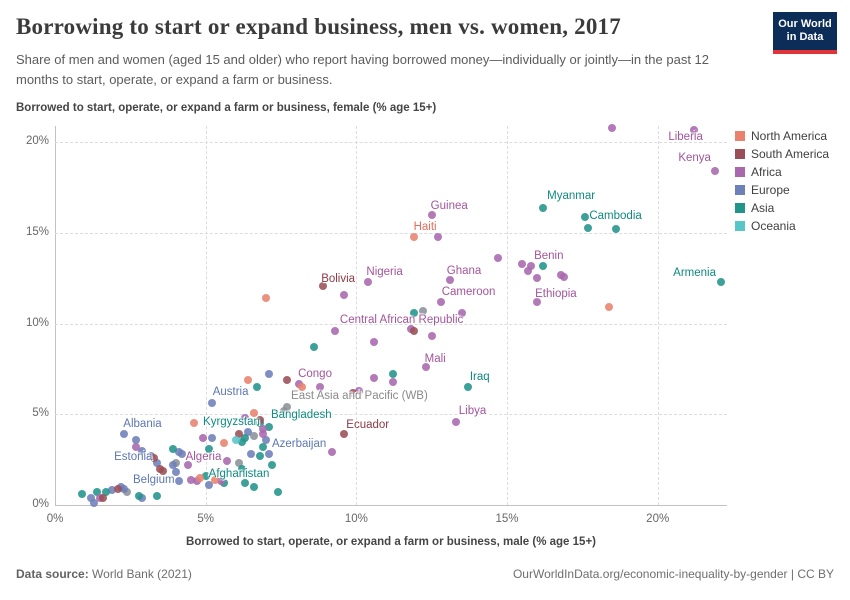 This screenshot has height=600, width=850. What do you see at coordinates (142, 424) in the screenshot?
I see `point-label-albania: Albania` at bounding box center [142, 424].